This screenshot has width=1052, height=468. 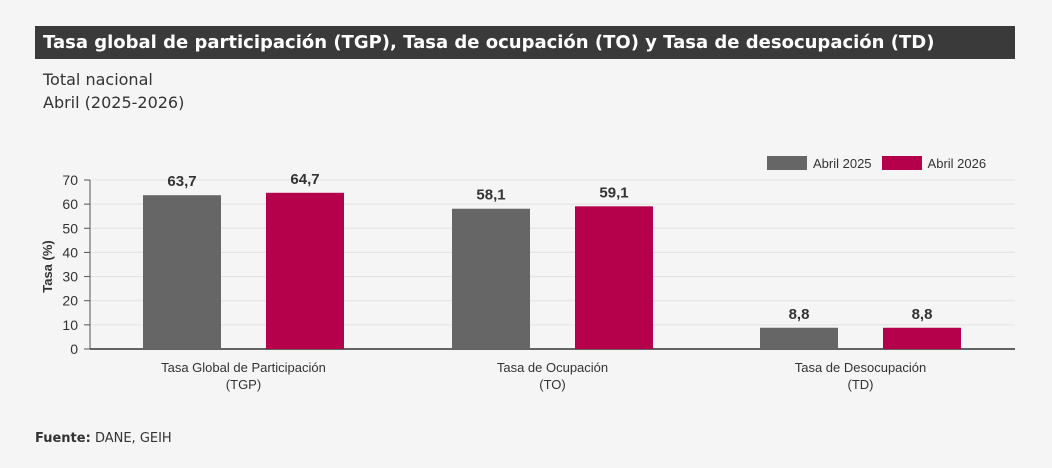 I want to click on x-category-label: (TGP), so click(x=243, y=384).